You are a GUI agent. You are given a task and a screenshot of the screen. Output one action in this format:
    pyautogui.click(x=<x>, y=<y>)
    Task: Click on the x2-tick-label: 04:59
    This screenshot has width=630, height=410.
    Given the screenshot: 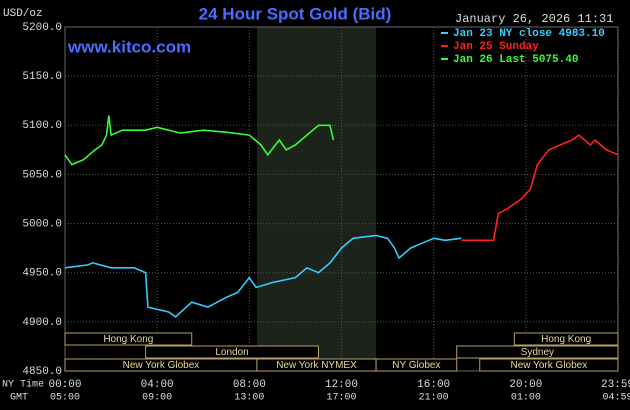 What is the action you would take?
    pyautogui.click(x=616, y=398)
    